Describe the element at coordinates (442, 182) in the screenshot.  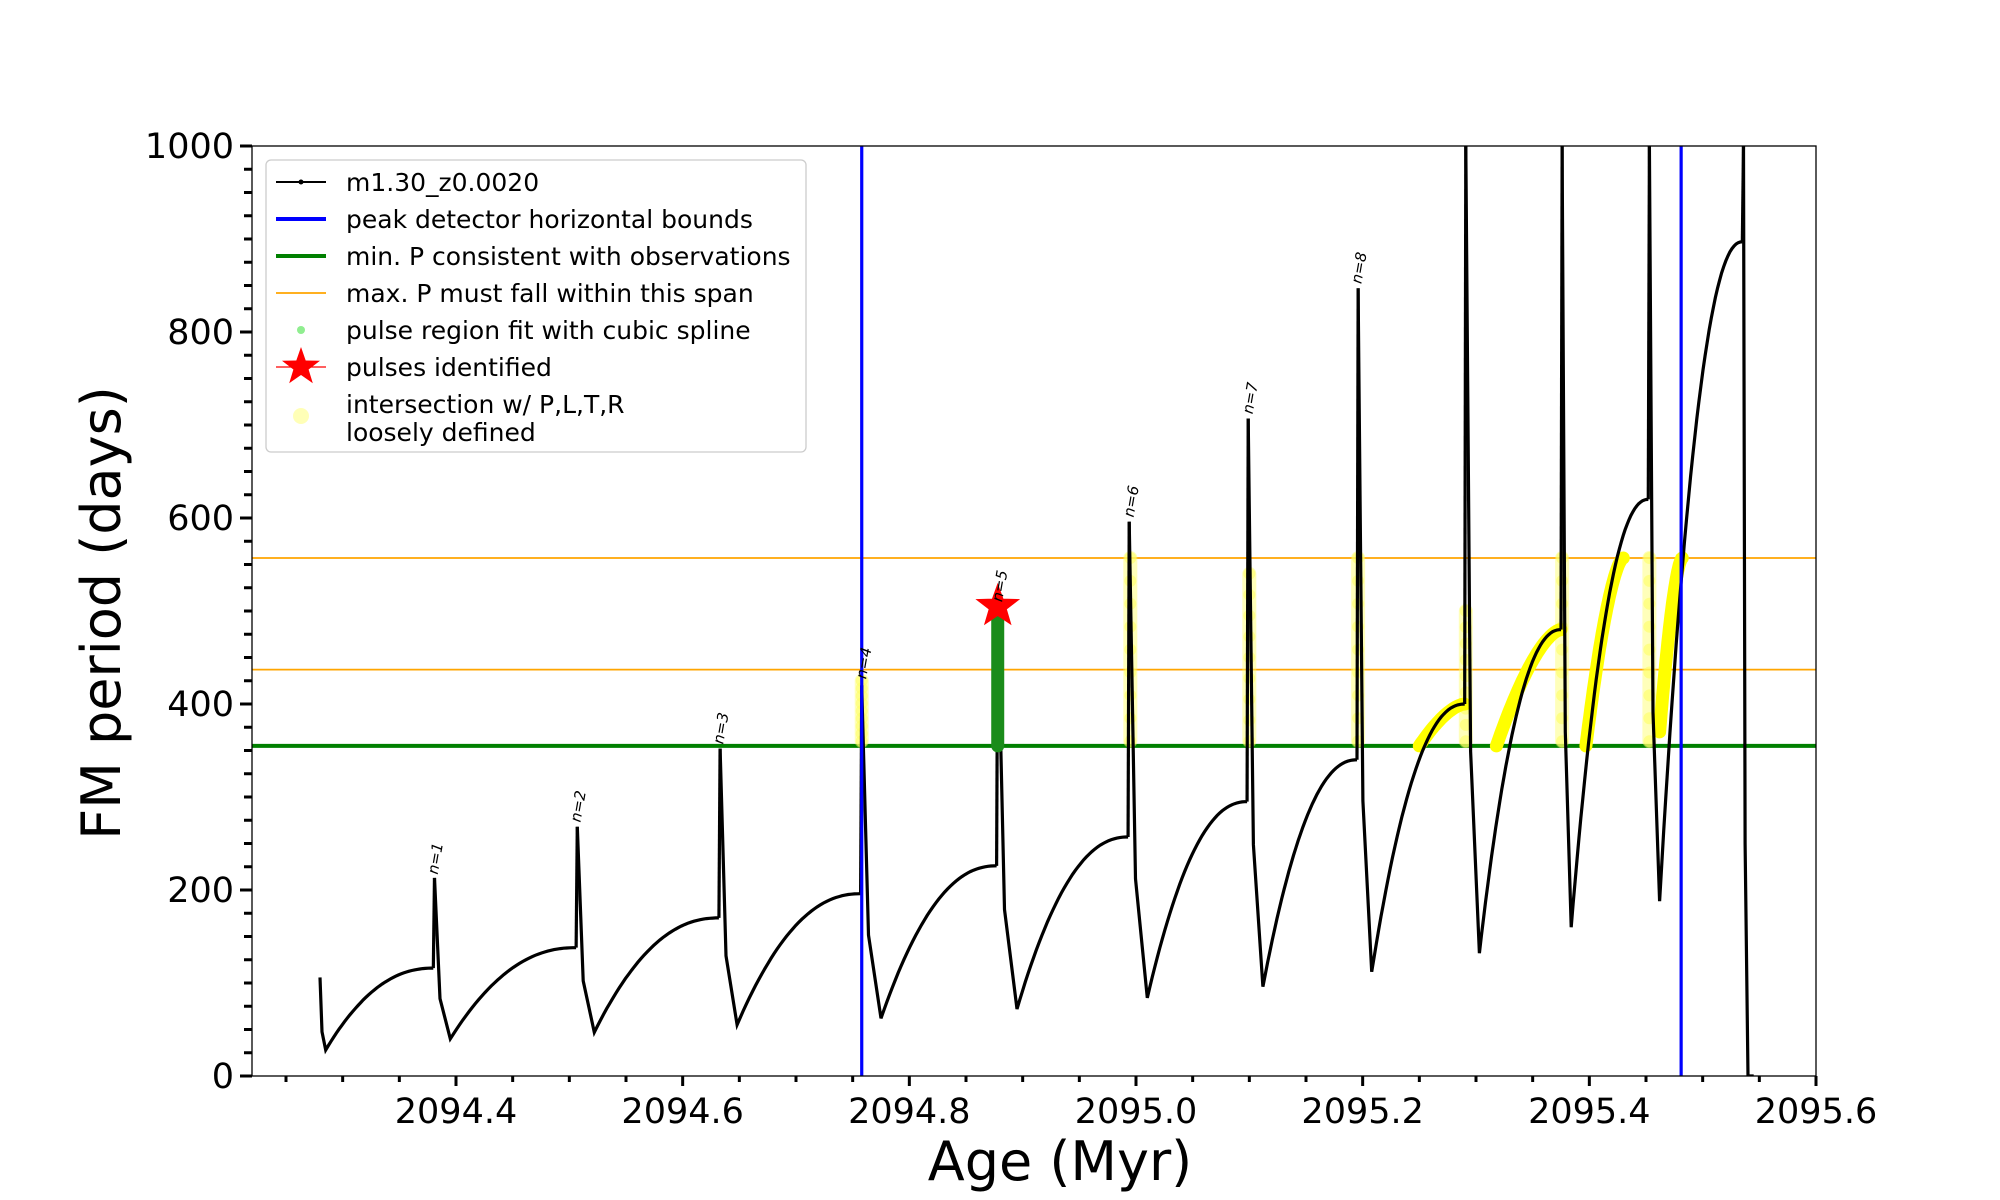
I see `legend-label: m1.30_z0.0020` at that location.